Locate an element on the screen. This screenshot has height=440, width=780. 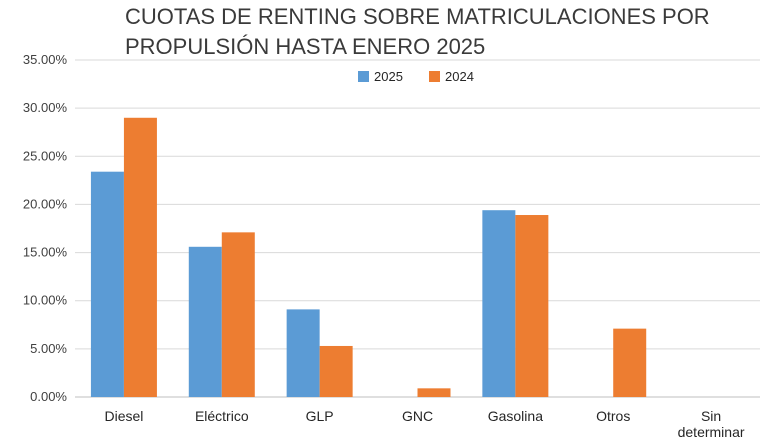
y-tick-label: 0.00% is located at coordinates (48, 396).